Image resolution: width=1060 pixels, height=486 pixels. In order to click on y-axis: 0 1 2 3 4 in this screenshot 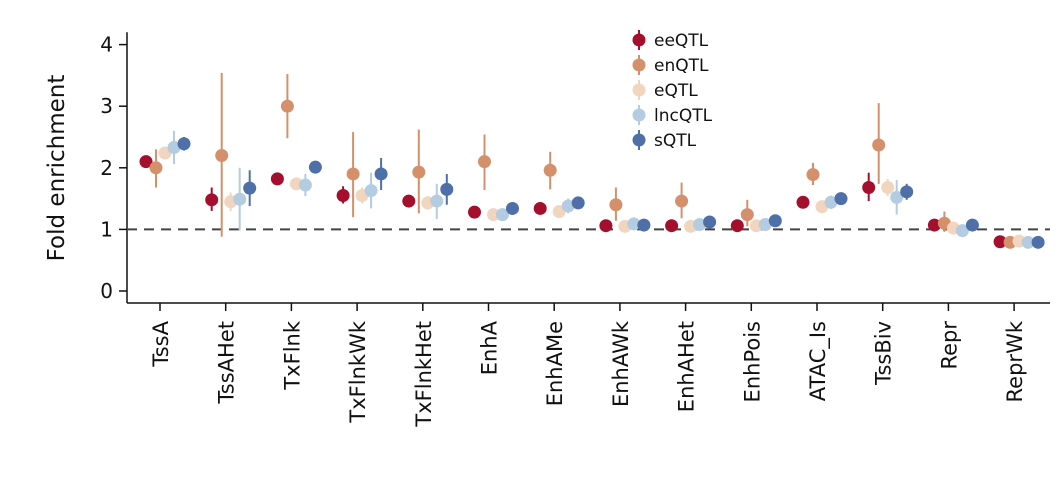, I will do `click(114, 167)`.